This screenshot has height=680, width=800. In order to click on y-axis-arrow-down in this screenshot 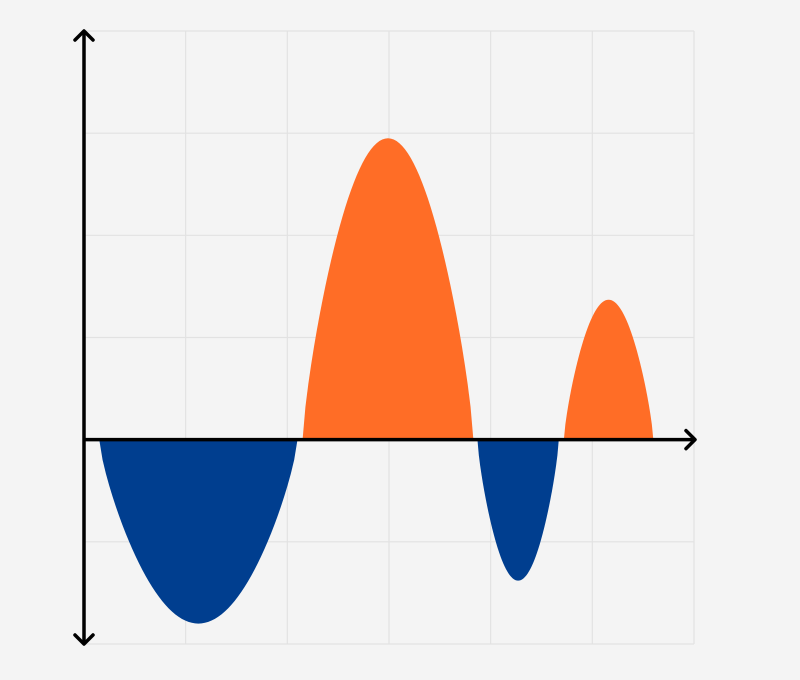, I will do `click(84, 639)`.